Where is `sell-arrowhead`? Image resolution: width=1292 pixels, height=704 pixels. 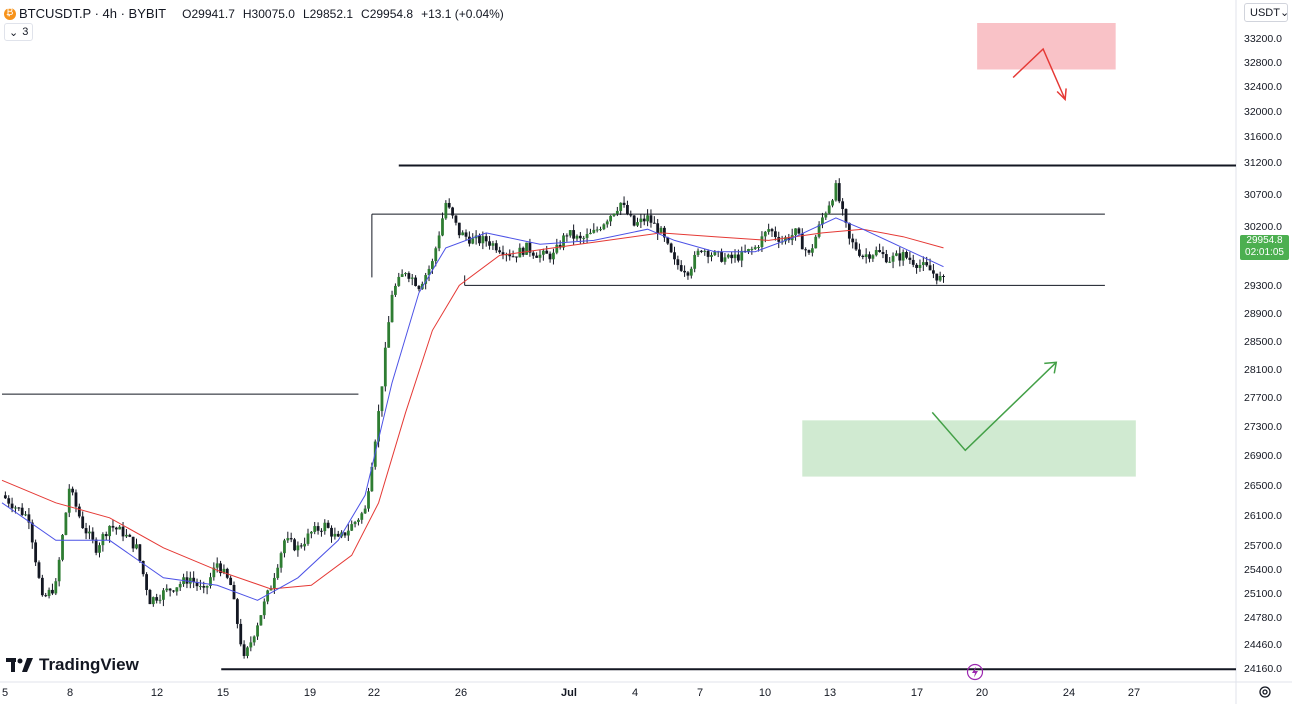
sell-arrowhead is located at coordinates (1061, 95).